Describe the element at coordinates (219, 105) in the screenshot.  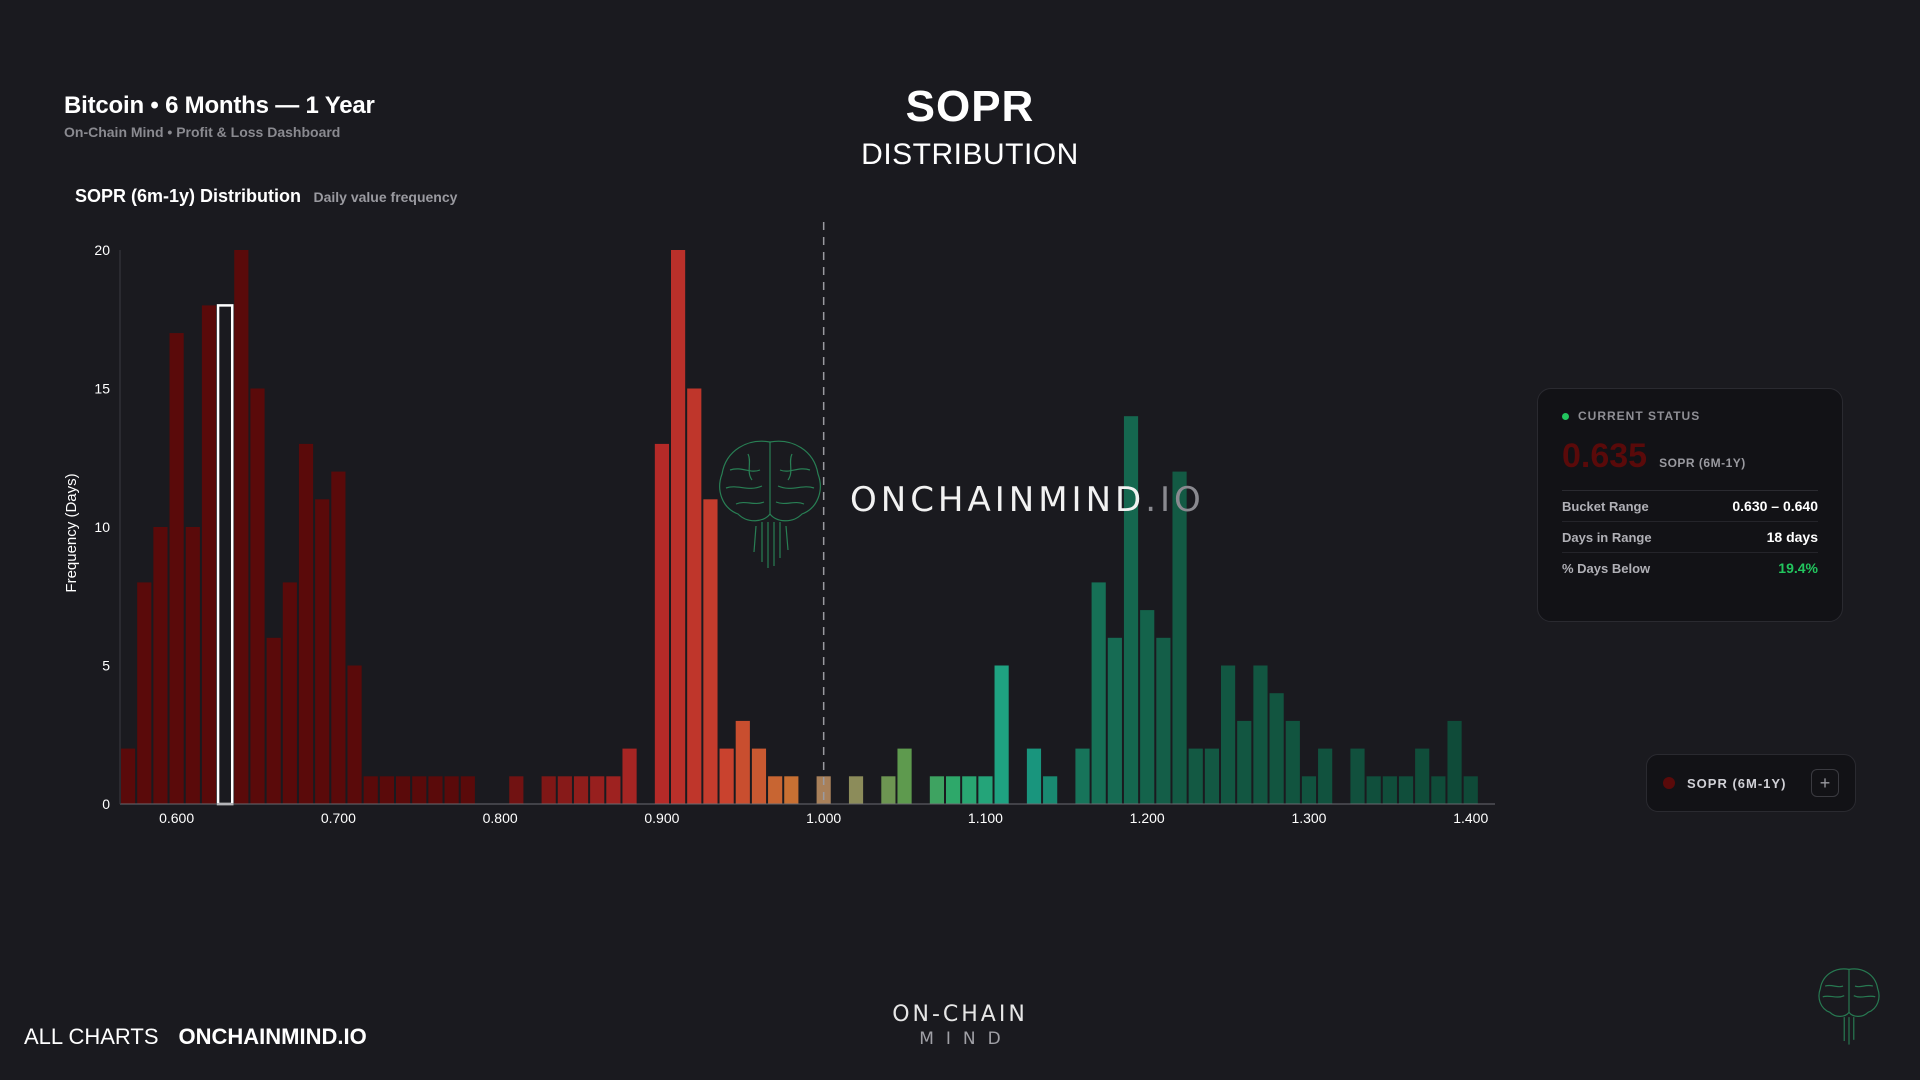
I see `dashboard-title: Bitcoin • 6 Months — 1 Year` at that location.